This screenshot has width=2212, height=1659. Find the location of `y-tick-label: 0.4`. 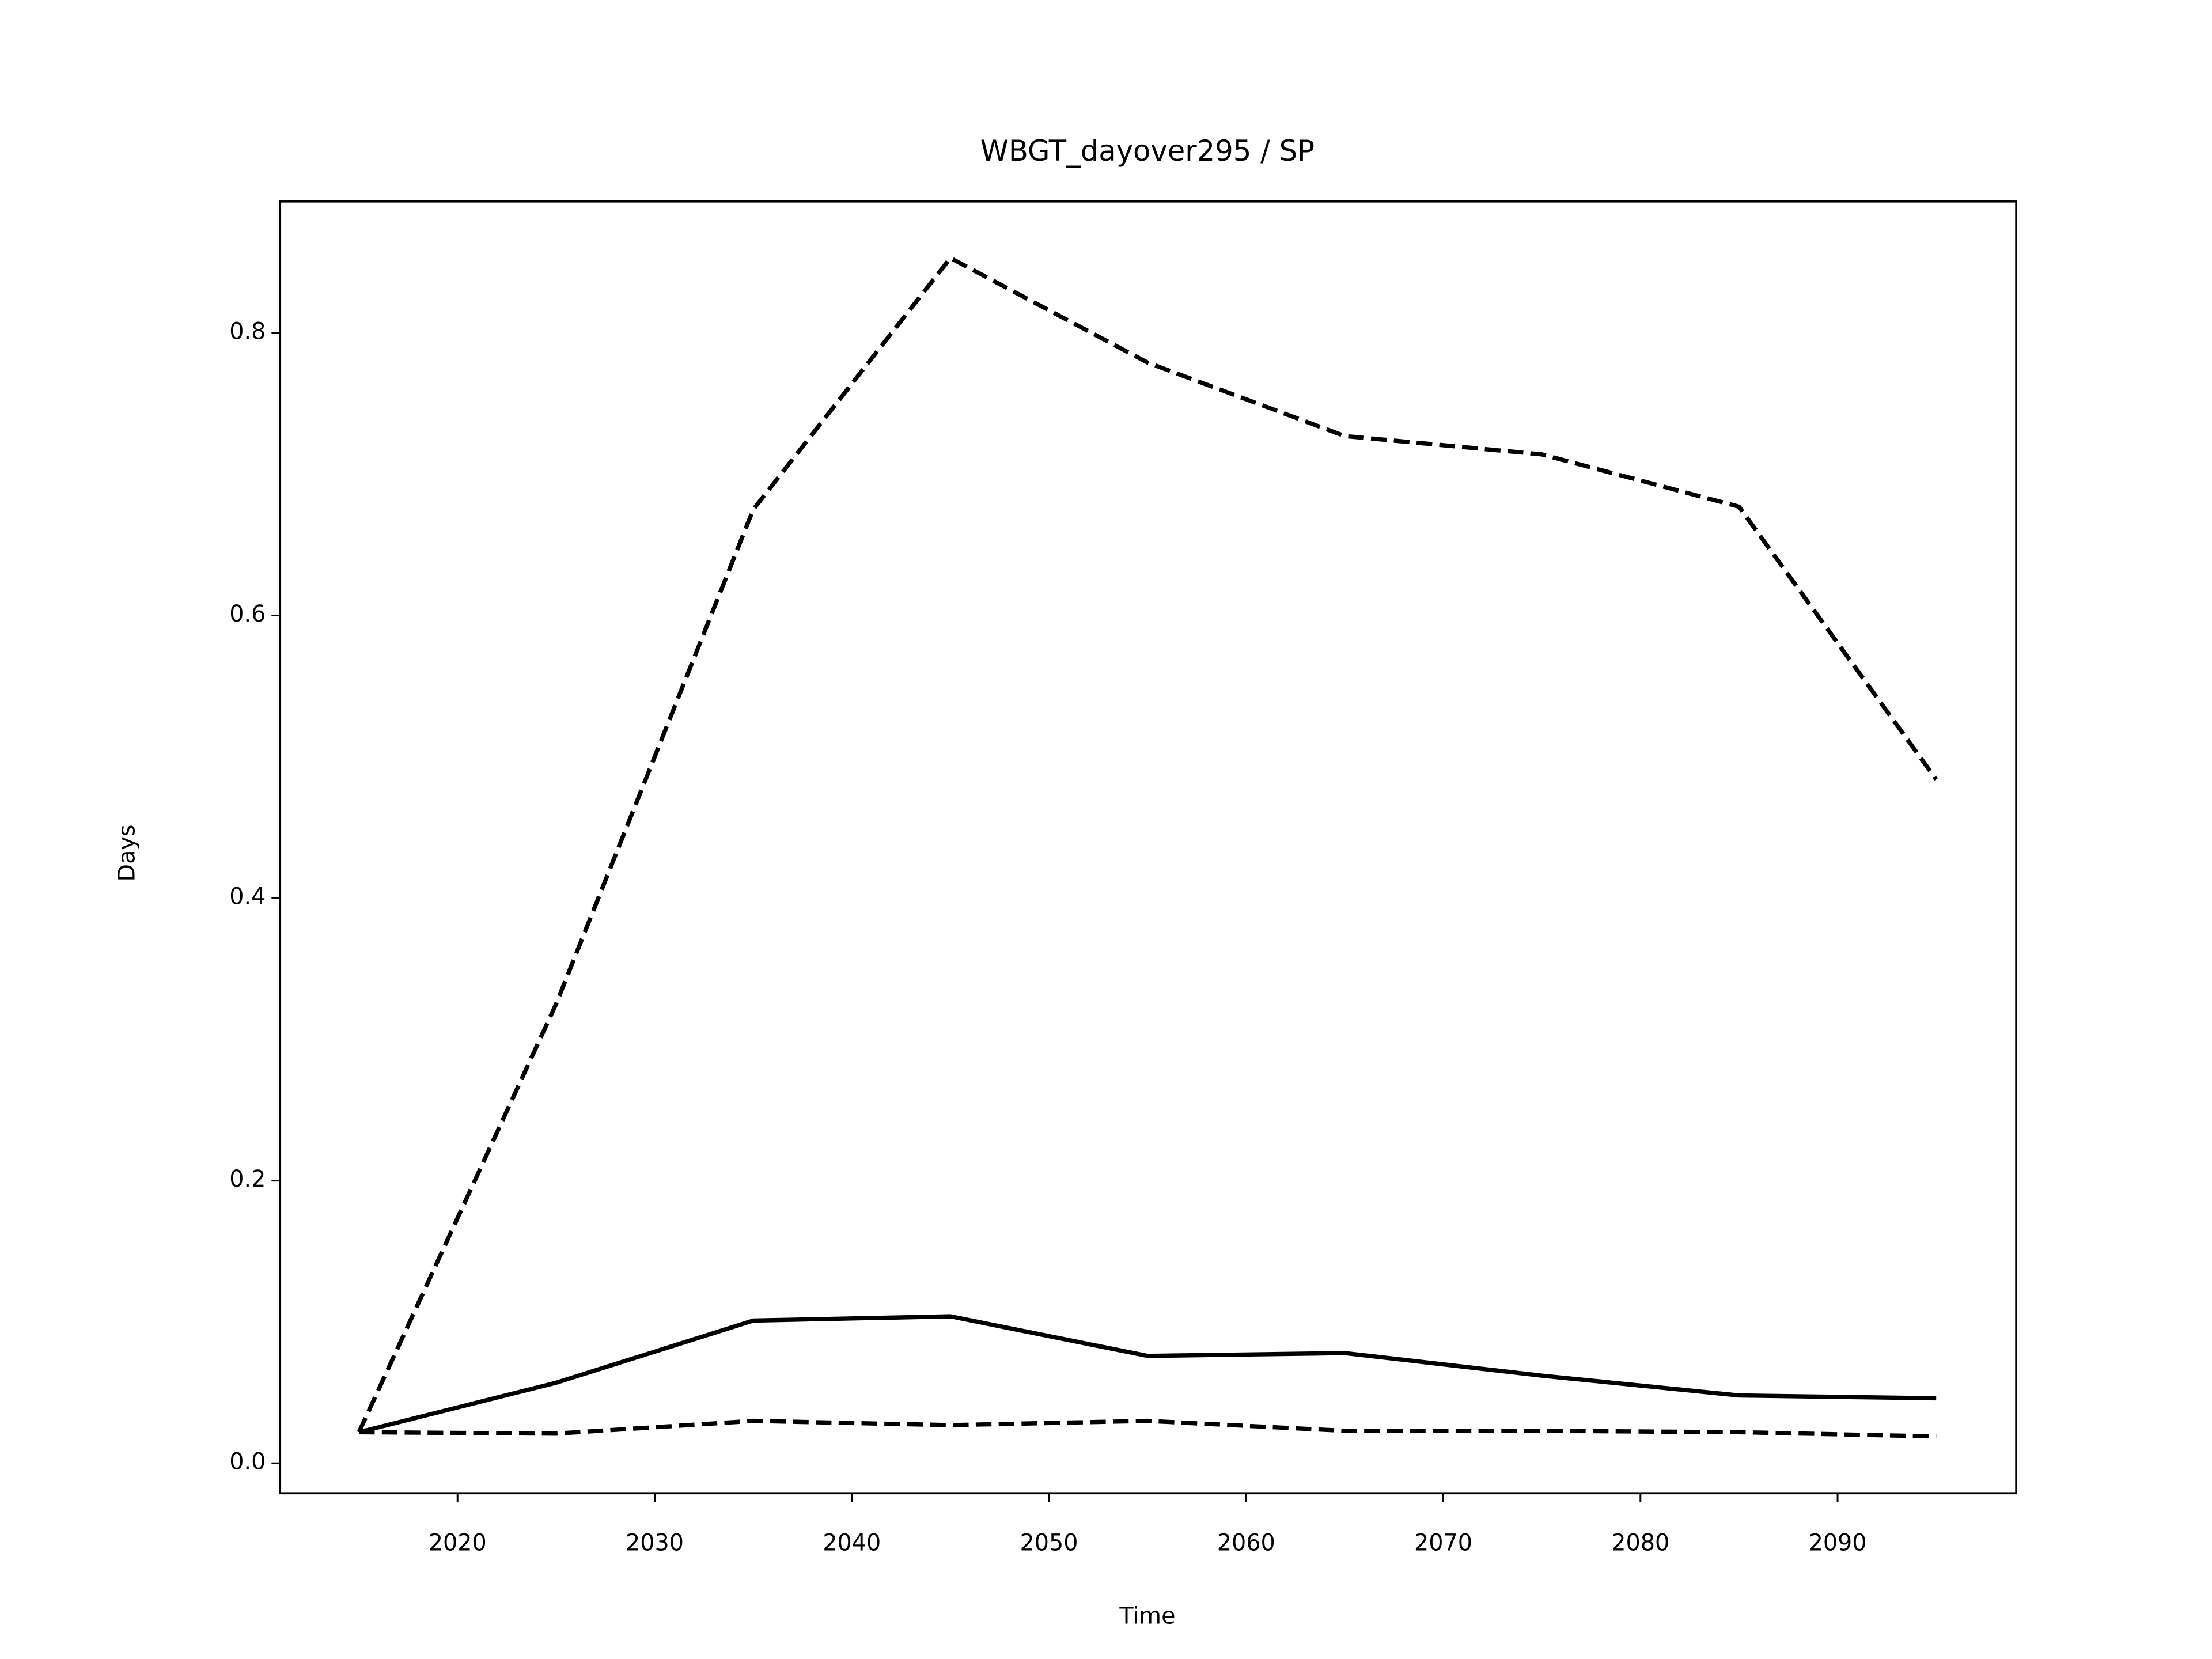

y-tick-label: 0.4 is located at coordinates (247, 897).